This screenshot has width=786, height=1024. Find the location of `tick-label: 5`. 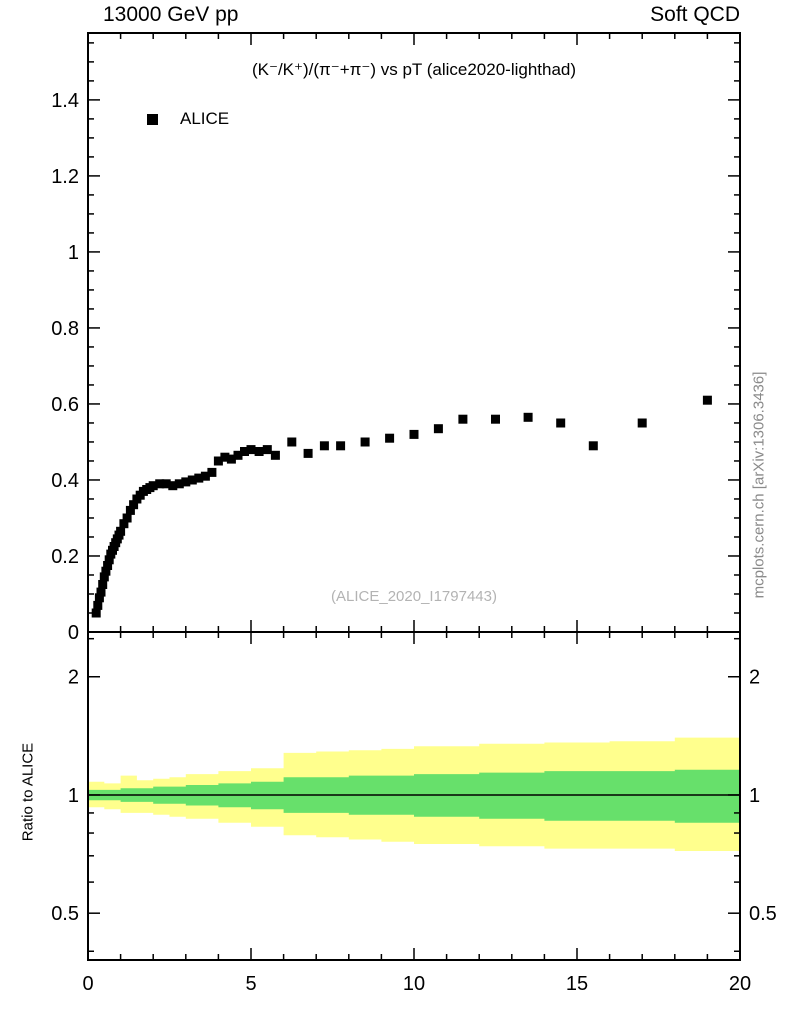

tick-label: 5 is located at coordinates (250, 984).